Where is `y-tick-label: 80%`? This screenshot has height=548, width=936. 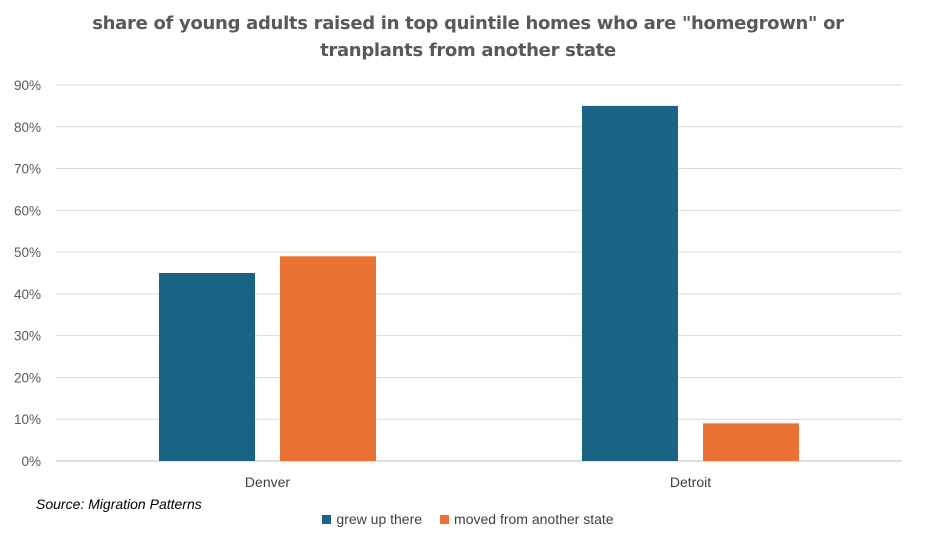
y-tick-label: 80% is located at coordinates (27, 127).